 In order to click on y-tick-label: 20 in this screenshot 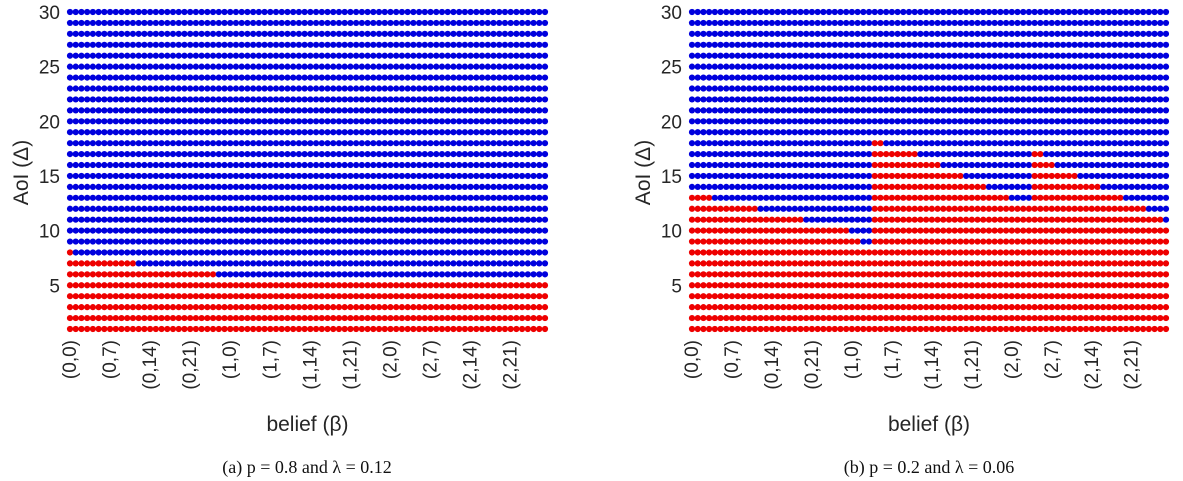, I will do `click(49, 122)`.